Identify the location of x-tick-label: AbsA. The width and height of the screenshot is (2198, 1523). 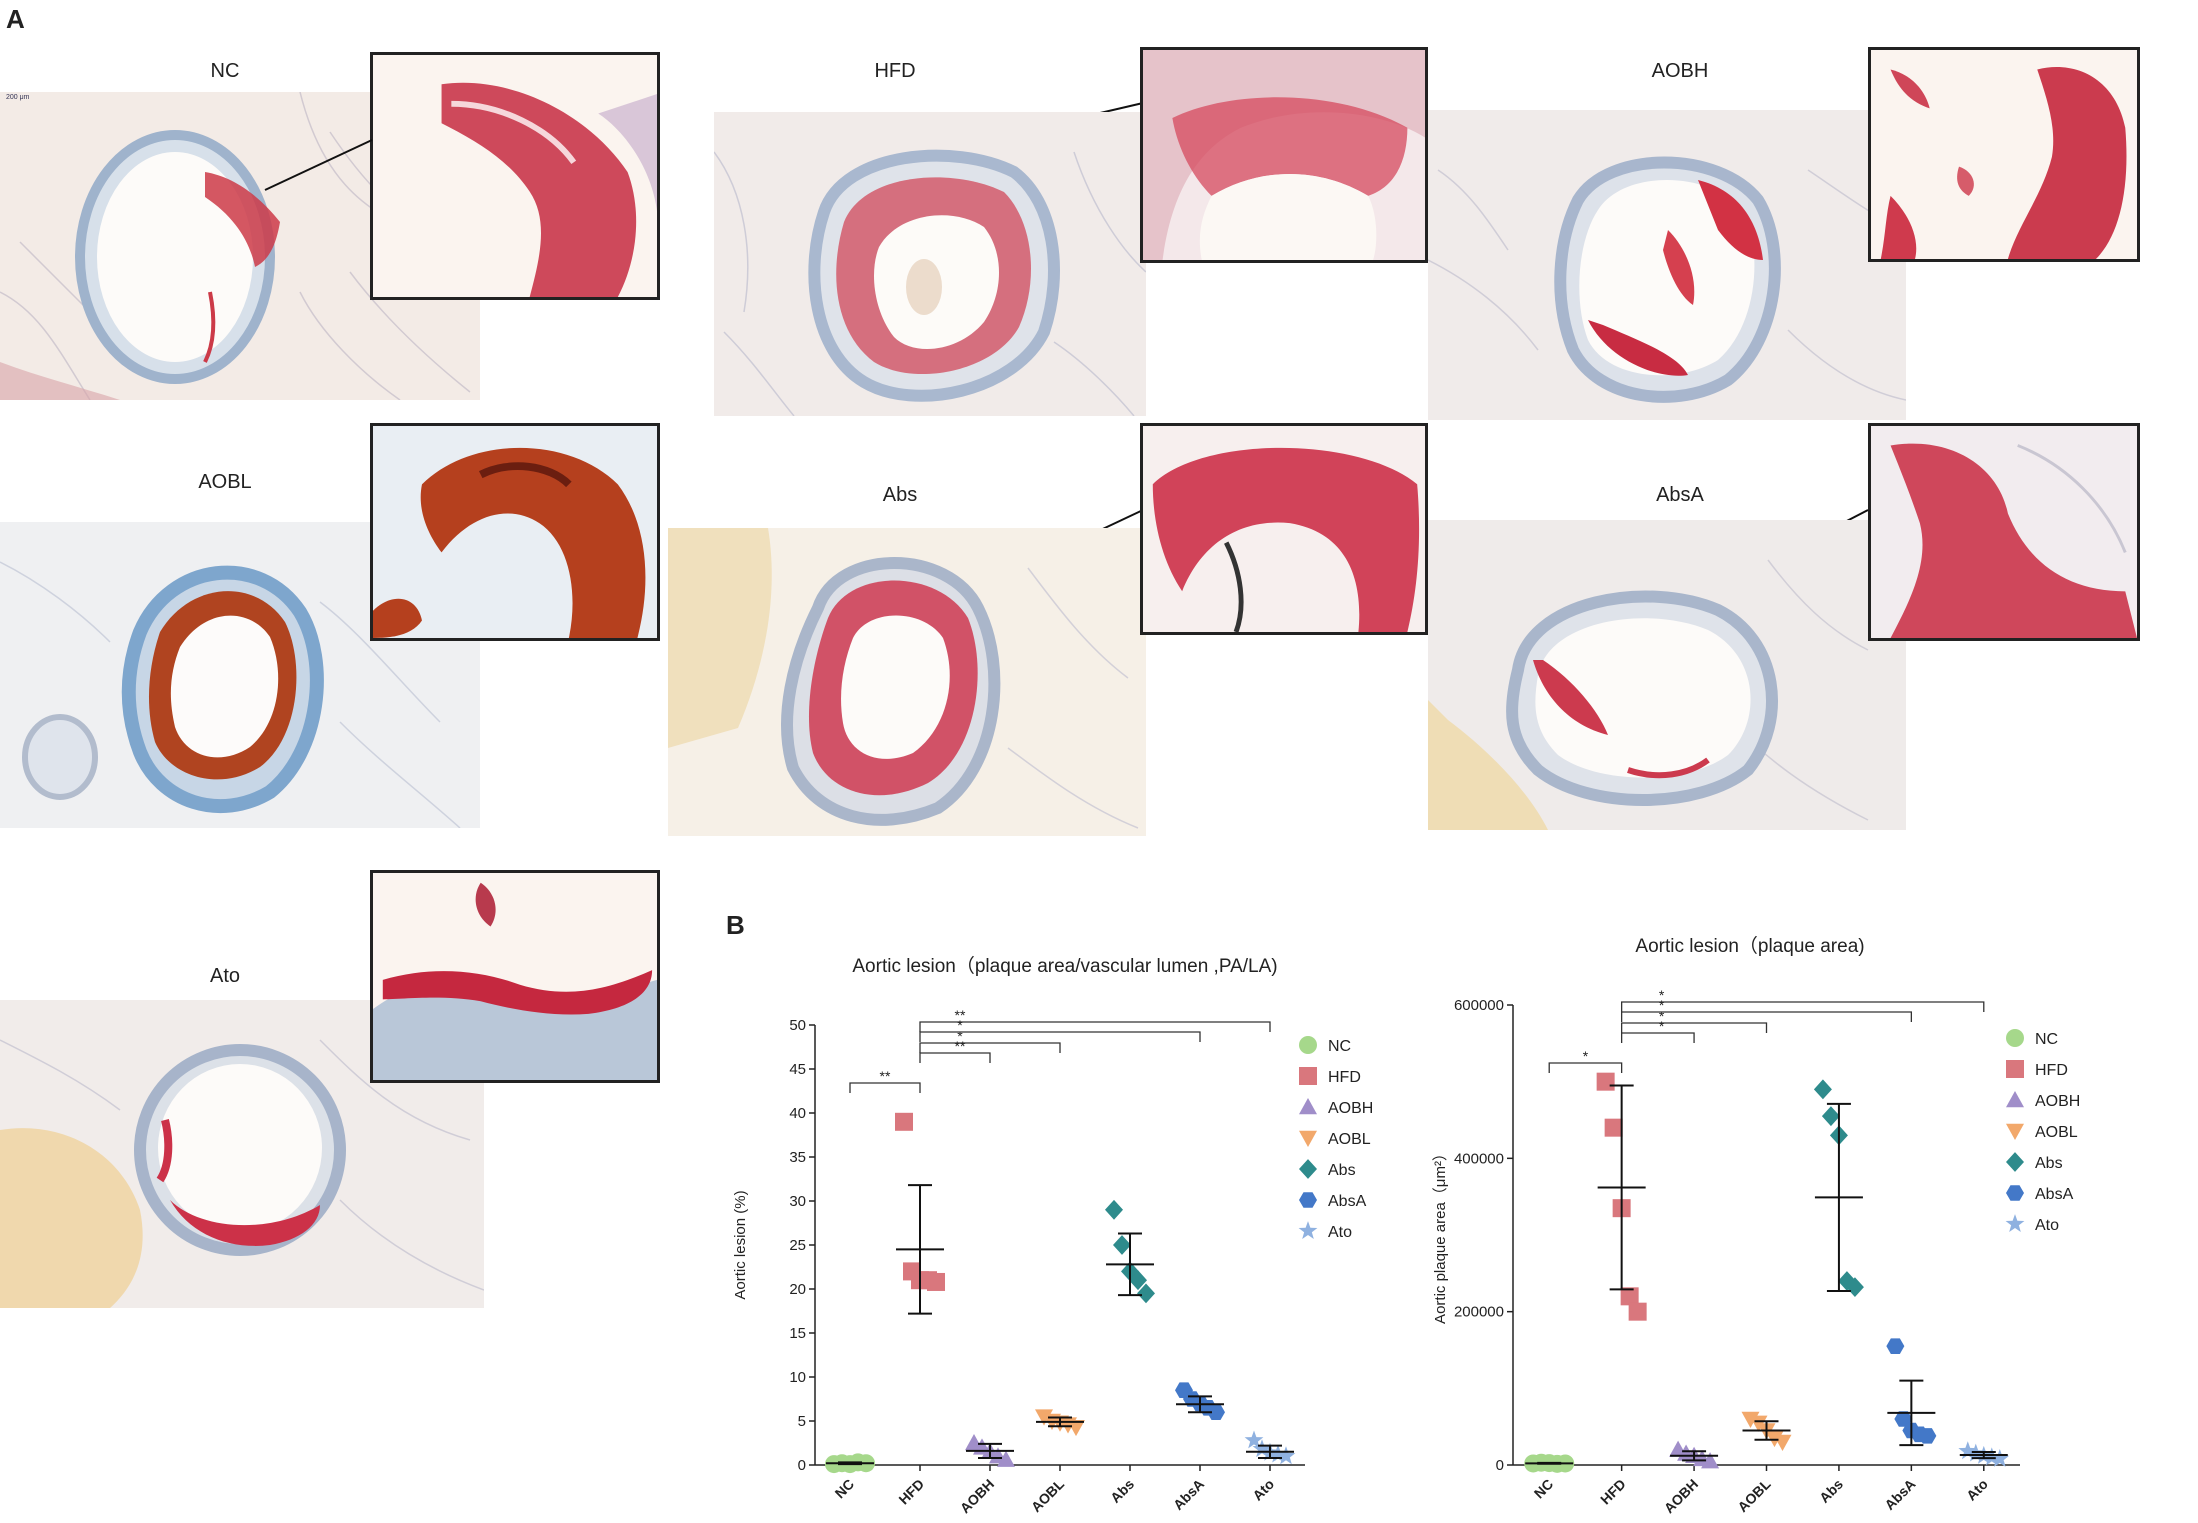
(1899, 1494).